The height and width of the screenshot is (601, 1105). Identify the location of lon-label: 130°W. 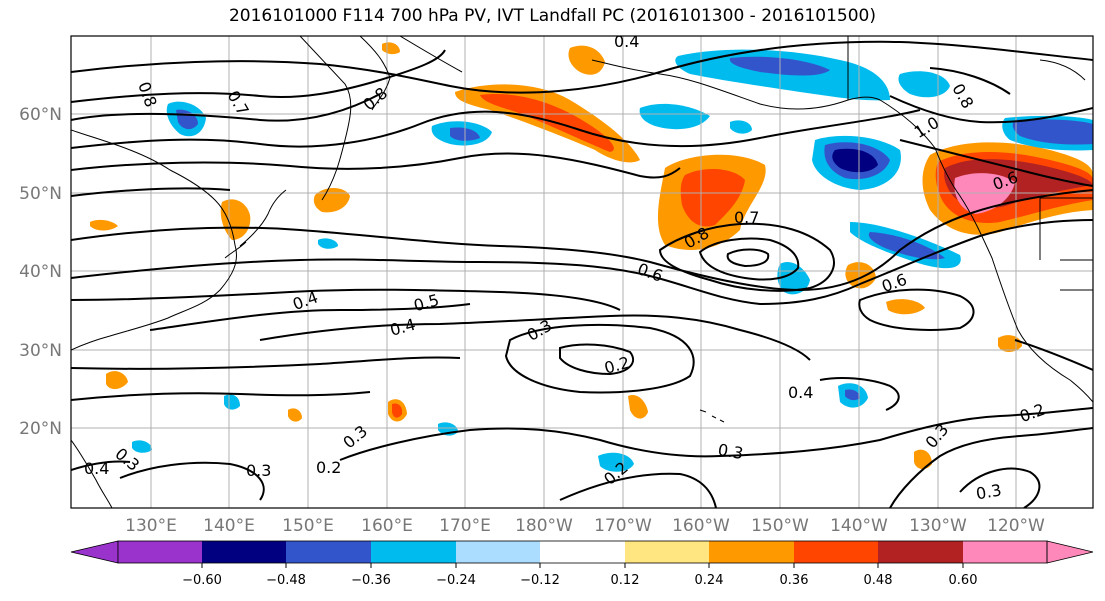
(938, 526).